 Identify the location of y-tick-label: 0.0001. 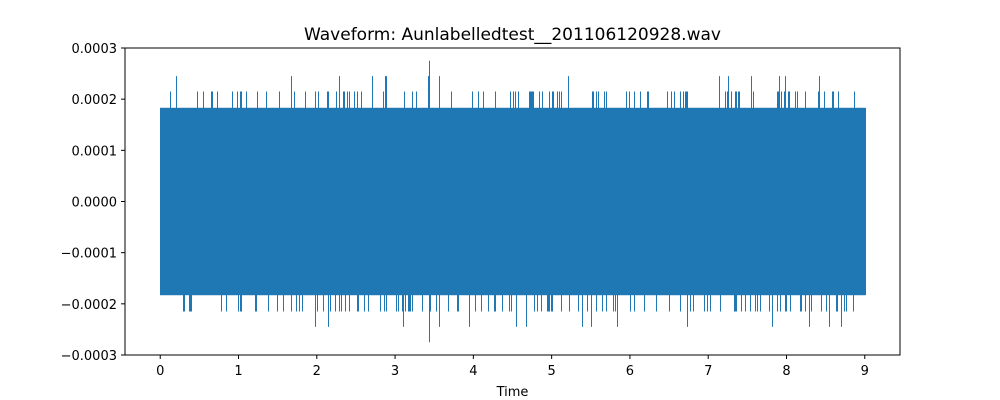
(95, 151).